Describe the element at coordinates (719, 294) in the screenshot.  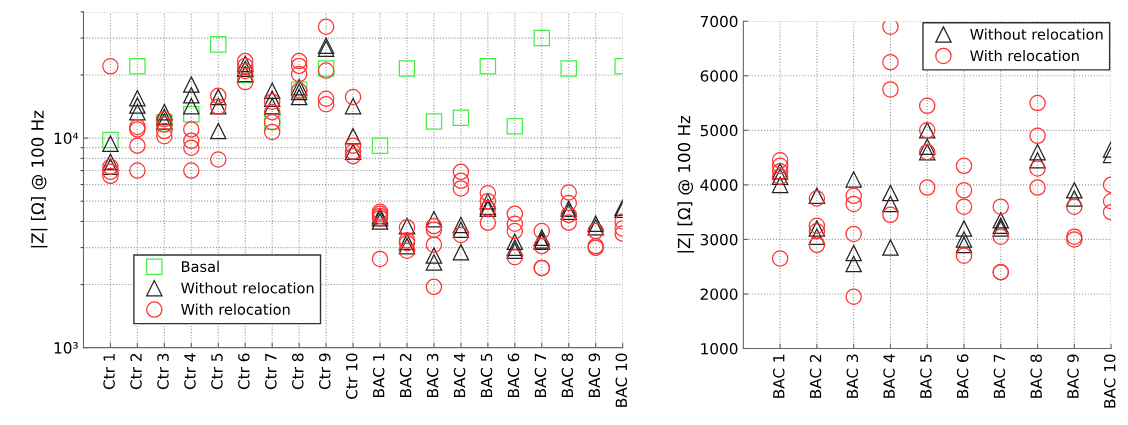
I see `y-tick-label: 2000` at that location.